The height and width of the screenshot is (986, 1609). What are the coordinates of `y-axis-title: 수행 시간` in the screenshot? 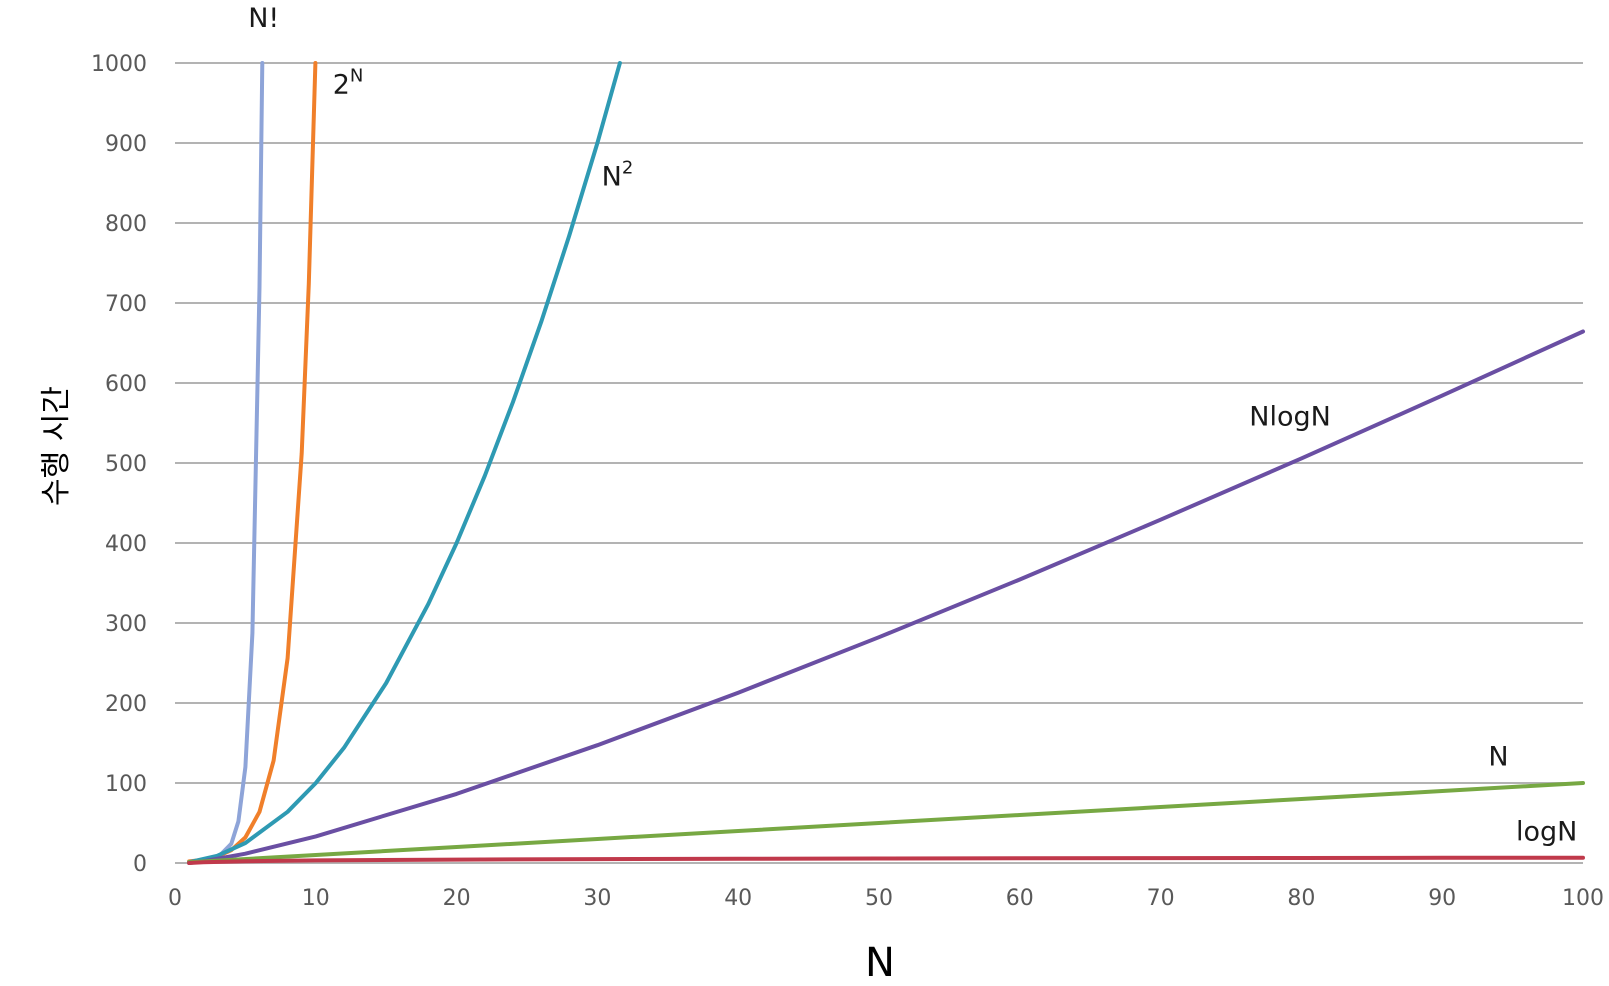 It's located at (56, 446).